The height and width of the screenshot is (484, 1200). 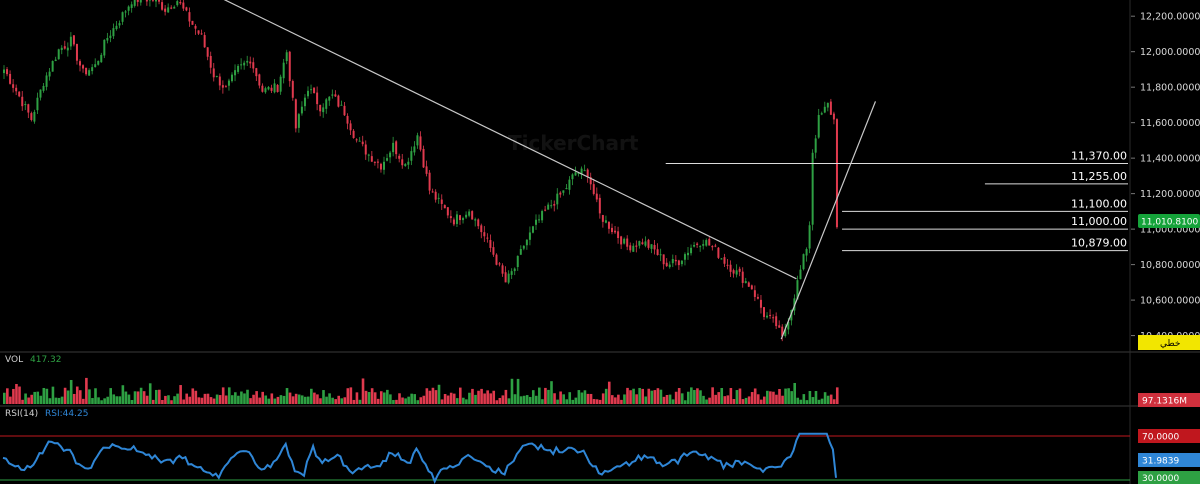 I want to click on chart-mode-badge: خطي, so click(x=1169, y=342).